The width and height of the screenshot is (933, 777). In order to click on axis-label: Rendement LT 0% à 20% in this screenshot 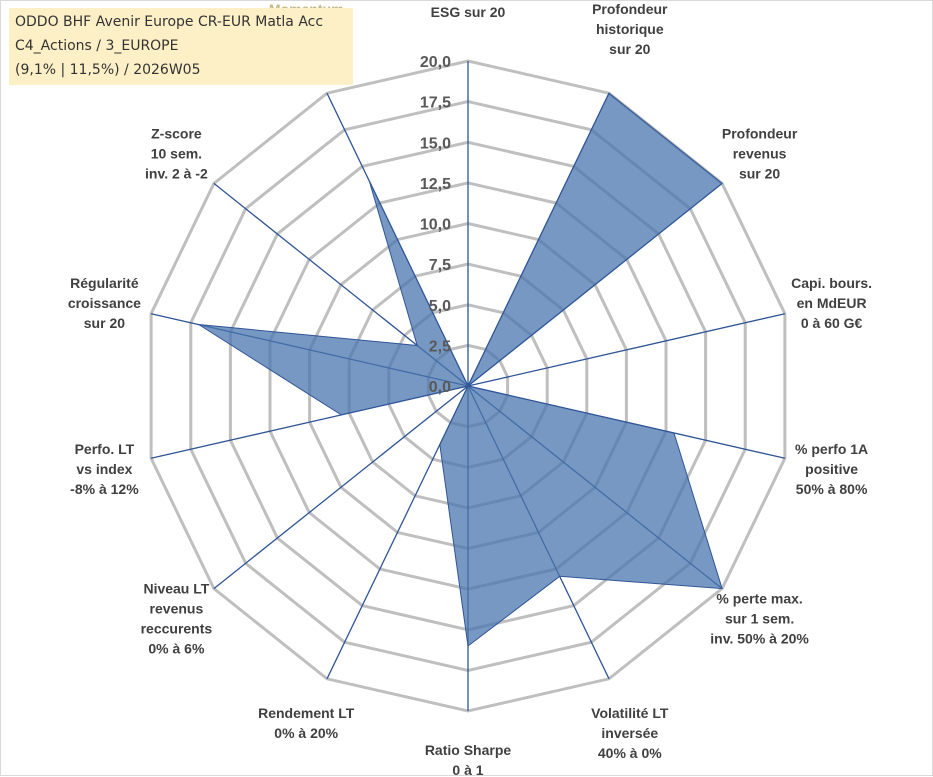, I will do `click(306, 723)`.